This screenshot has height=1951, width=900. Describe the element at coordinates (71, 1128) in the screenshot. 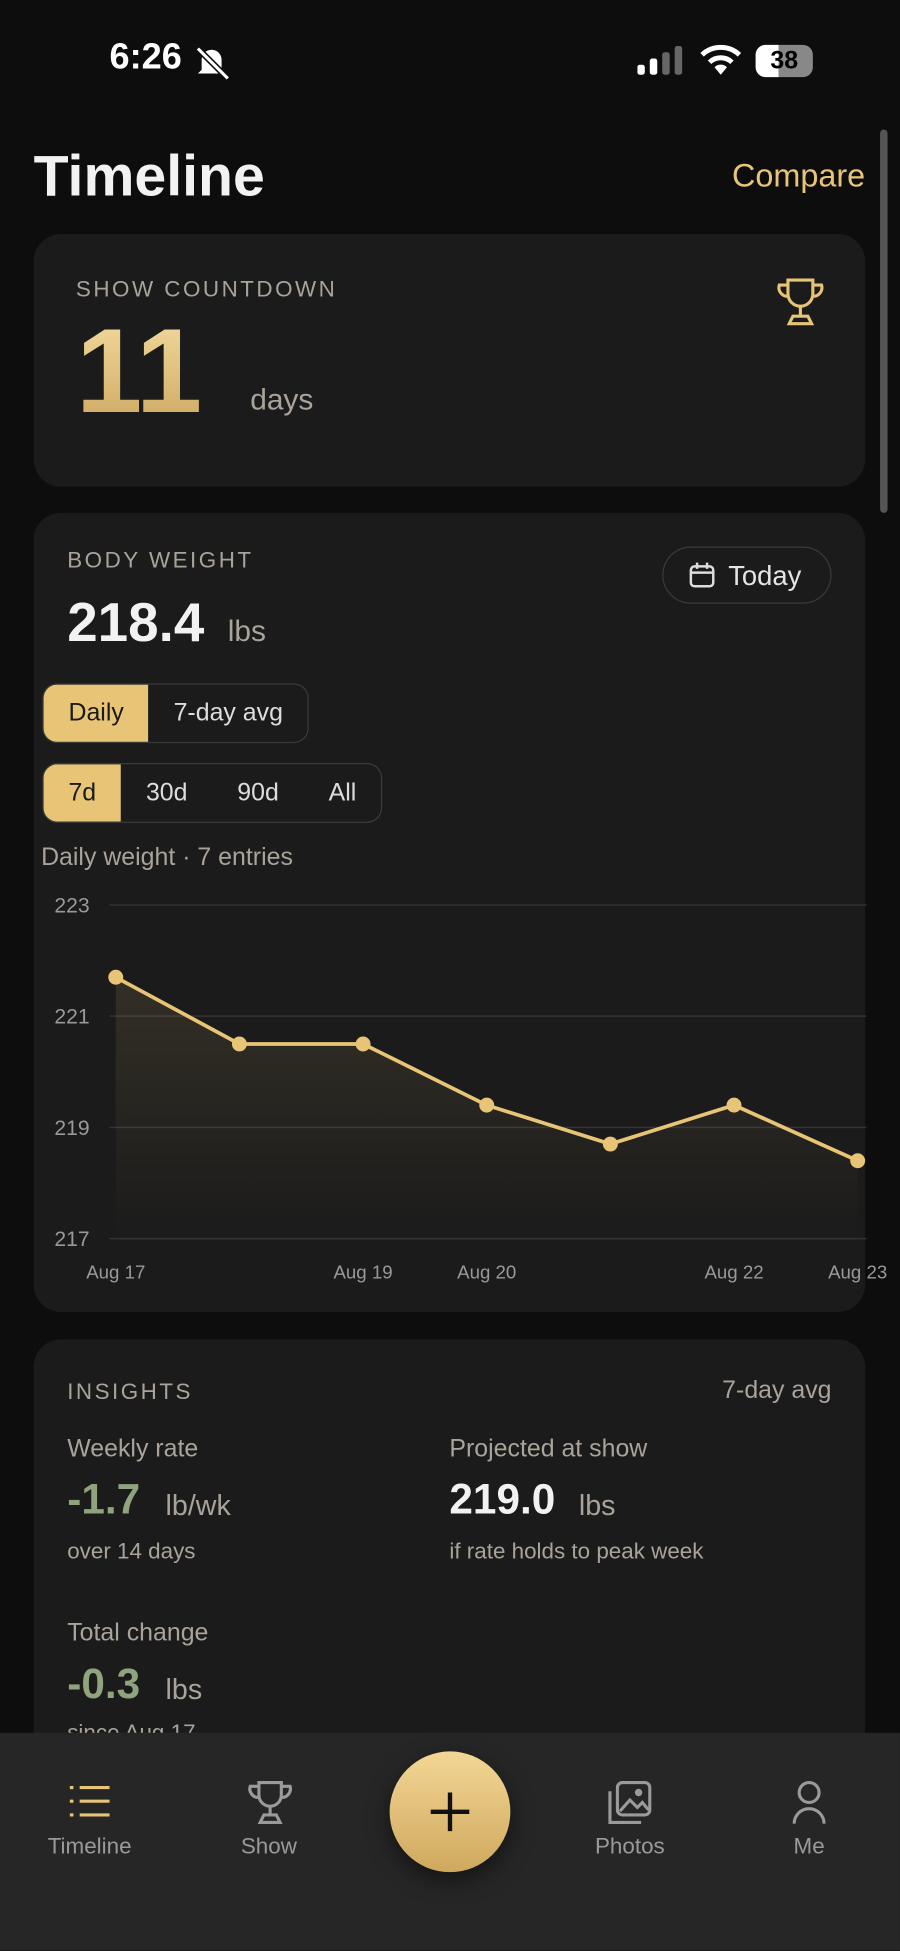

I see `y-tick-label: 219` at that location.